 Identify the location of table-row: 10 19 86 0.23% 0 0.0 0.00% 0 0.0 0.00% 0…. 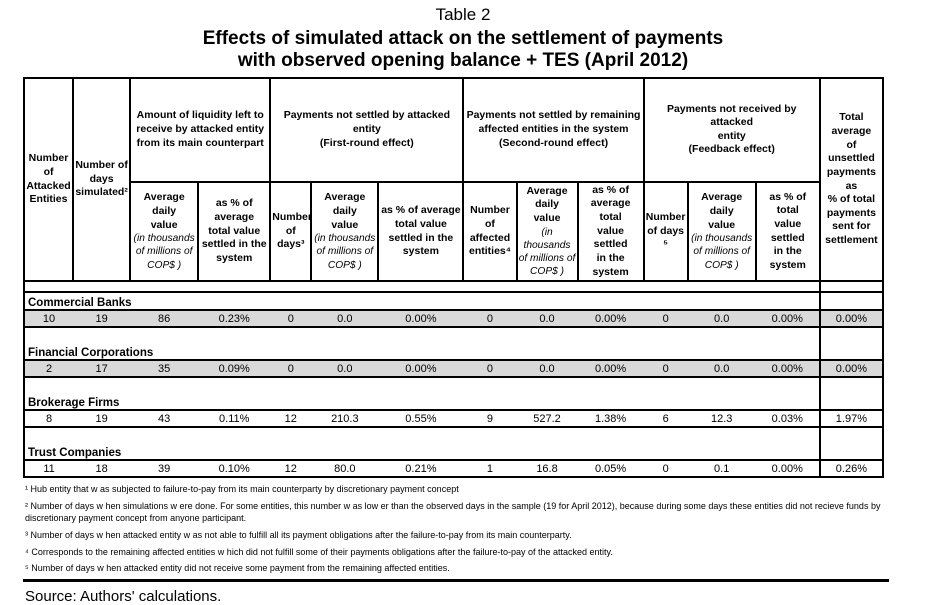
(453, 319).